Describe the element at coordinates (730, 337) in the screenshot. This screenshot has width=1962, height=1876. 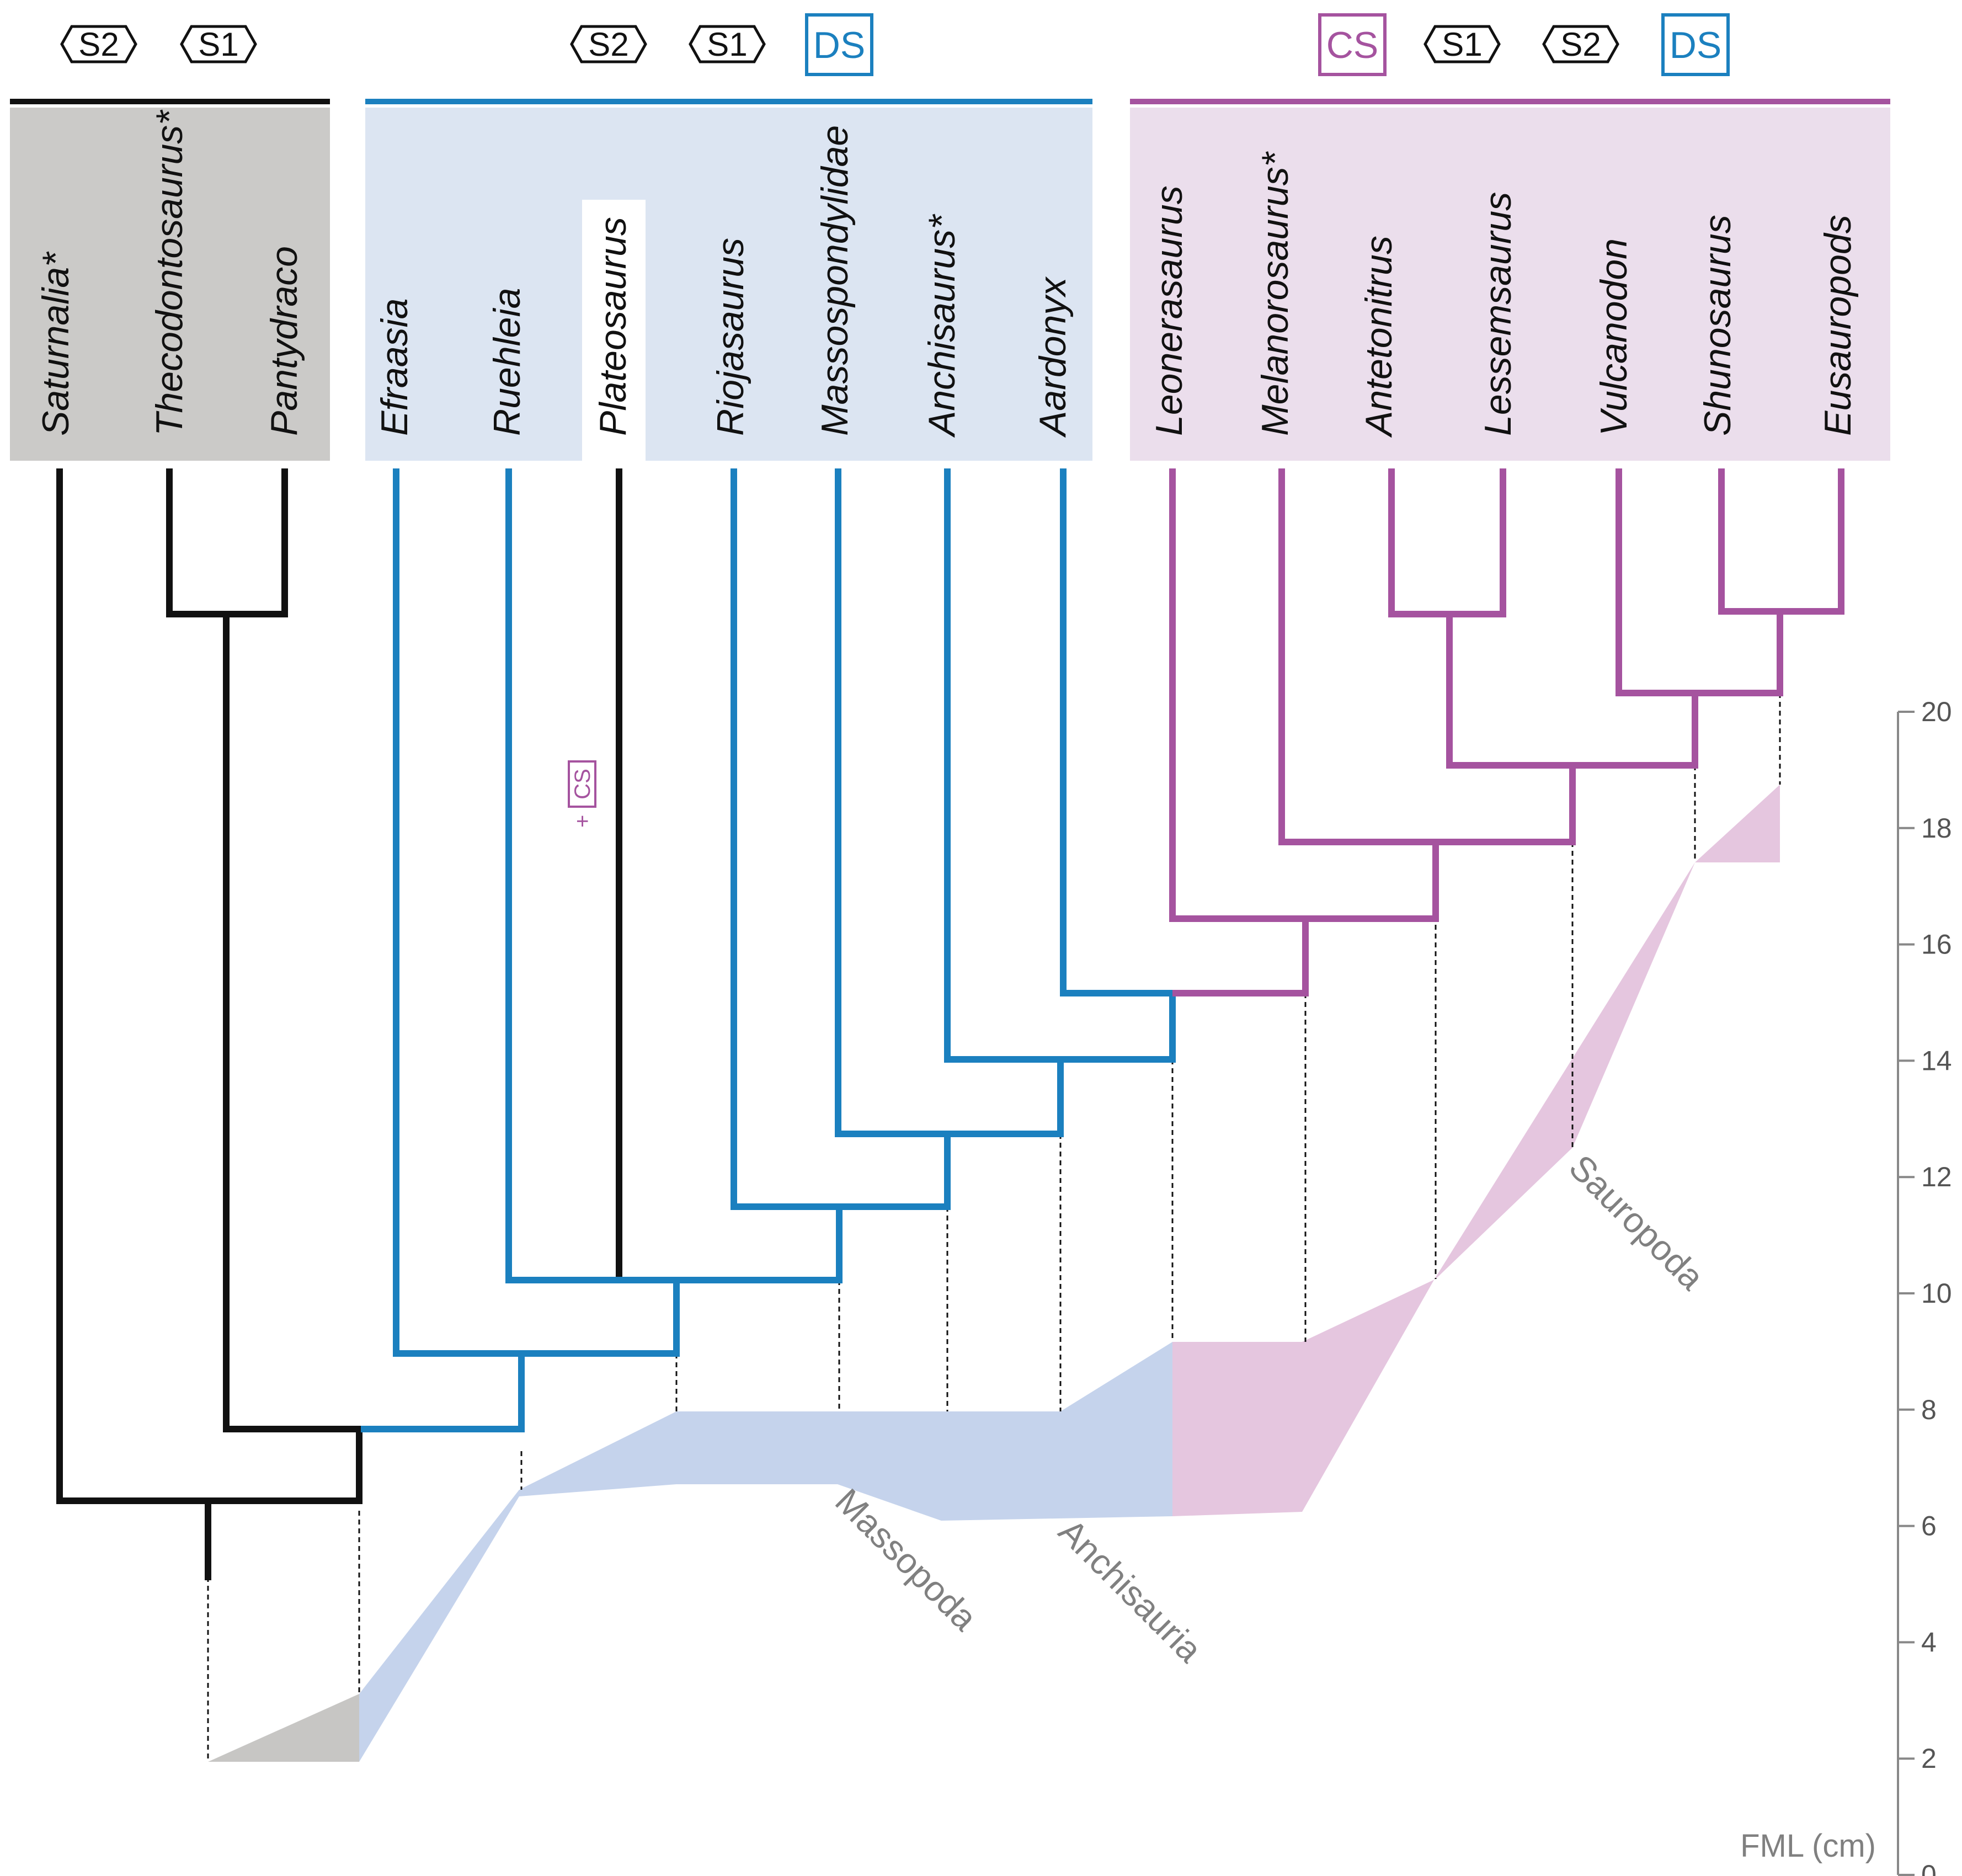
I see `taxon-label-riojasaurus: Riojasaurus` at that location.